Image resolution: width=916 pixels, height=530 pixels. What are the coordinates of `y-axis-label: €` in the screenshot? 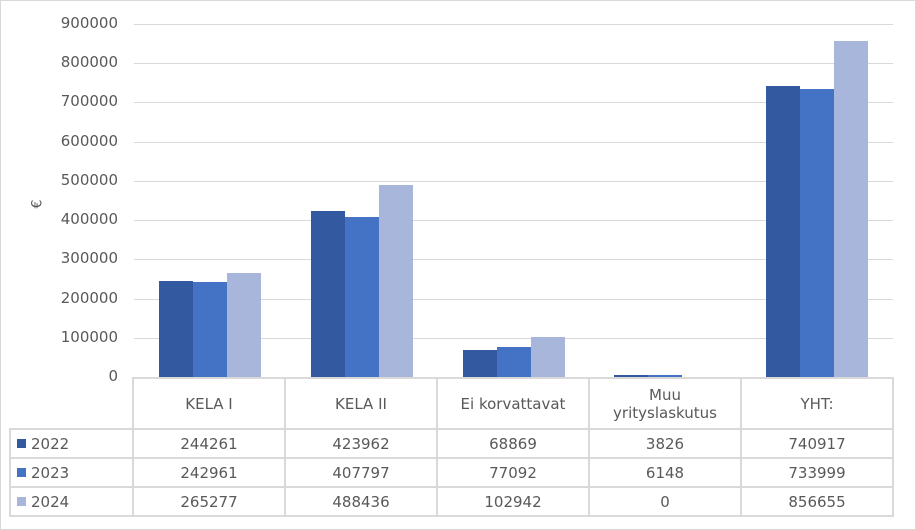 It's located at (37, 204).